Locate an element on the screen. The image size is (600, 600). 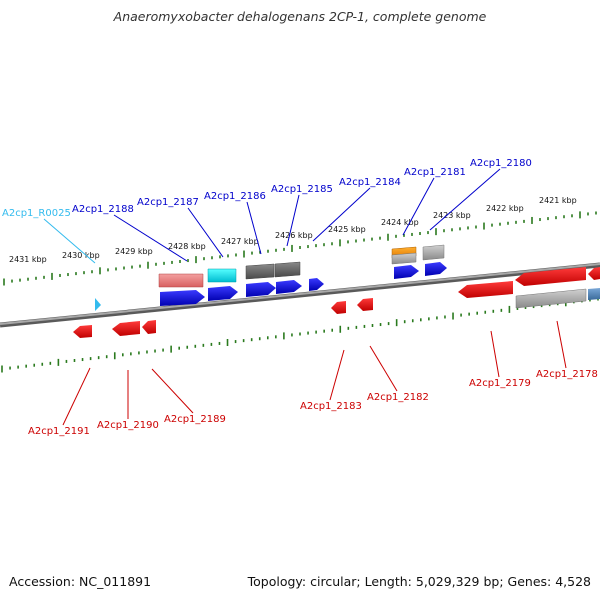
gene-label: A2cp1_2183 is located at coordinates (331, 406).